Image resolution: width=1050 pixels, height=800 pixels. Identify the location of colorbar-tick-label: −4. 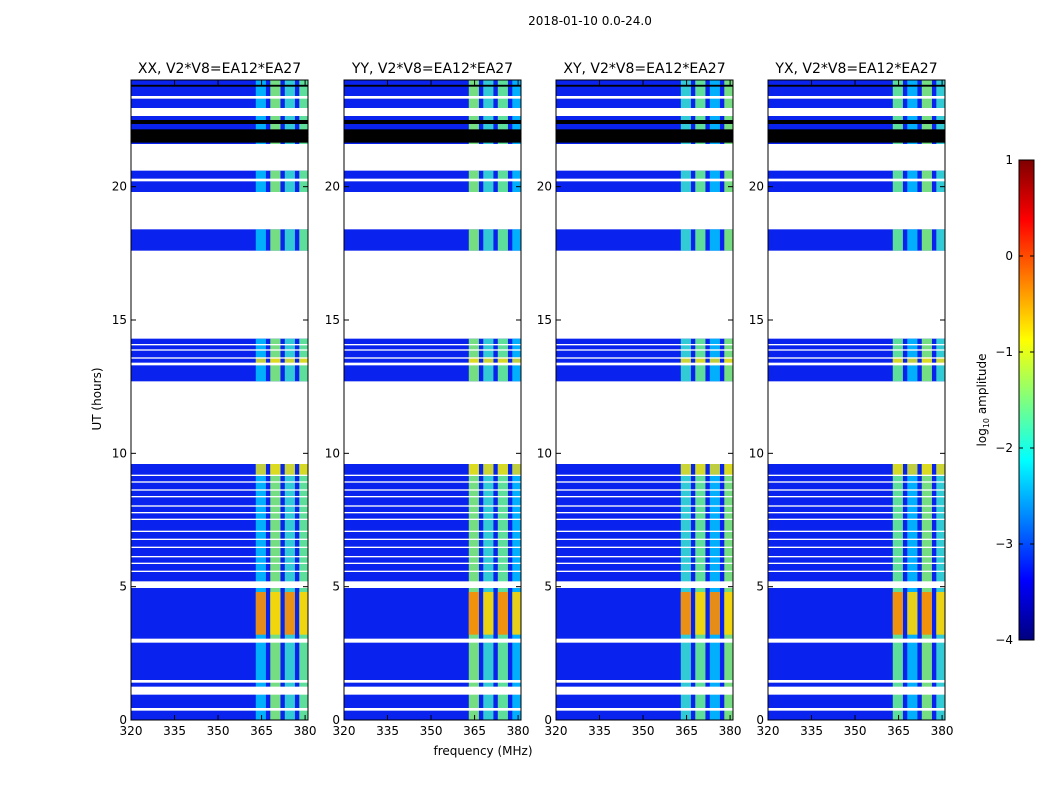
(1004, 640).